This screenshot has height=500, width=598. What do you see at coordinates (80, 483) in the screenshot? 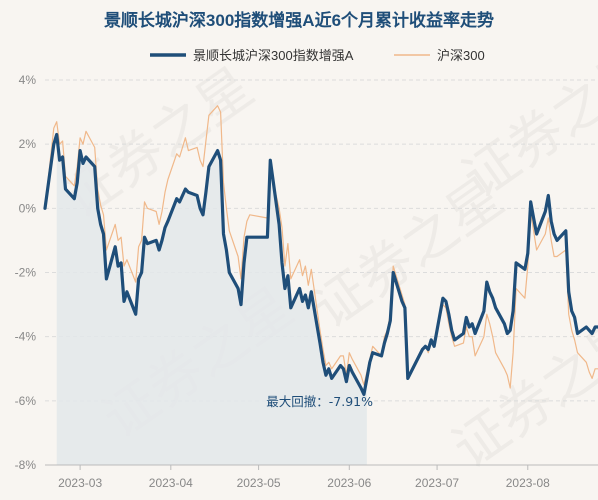
I see `x-tick-label: 2023-03` at bounding box center [80, 483].